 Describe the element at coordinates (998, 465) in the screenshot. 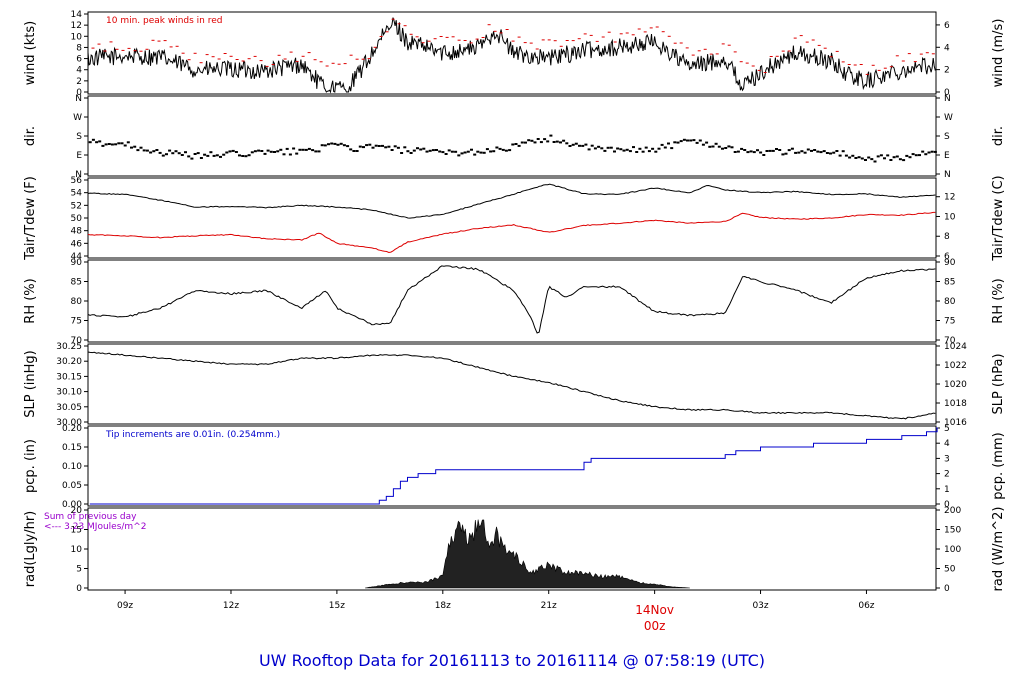

I see `y2-axis-title: pcp. (mm)` at that location.